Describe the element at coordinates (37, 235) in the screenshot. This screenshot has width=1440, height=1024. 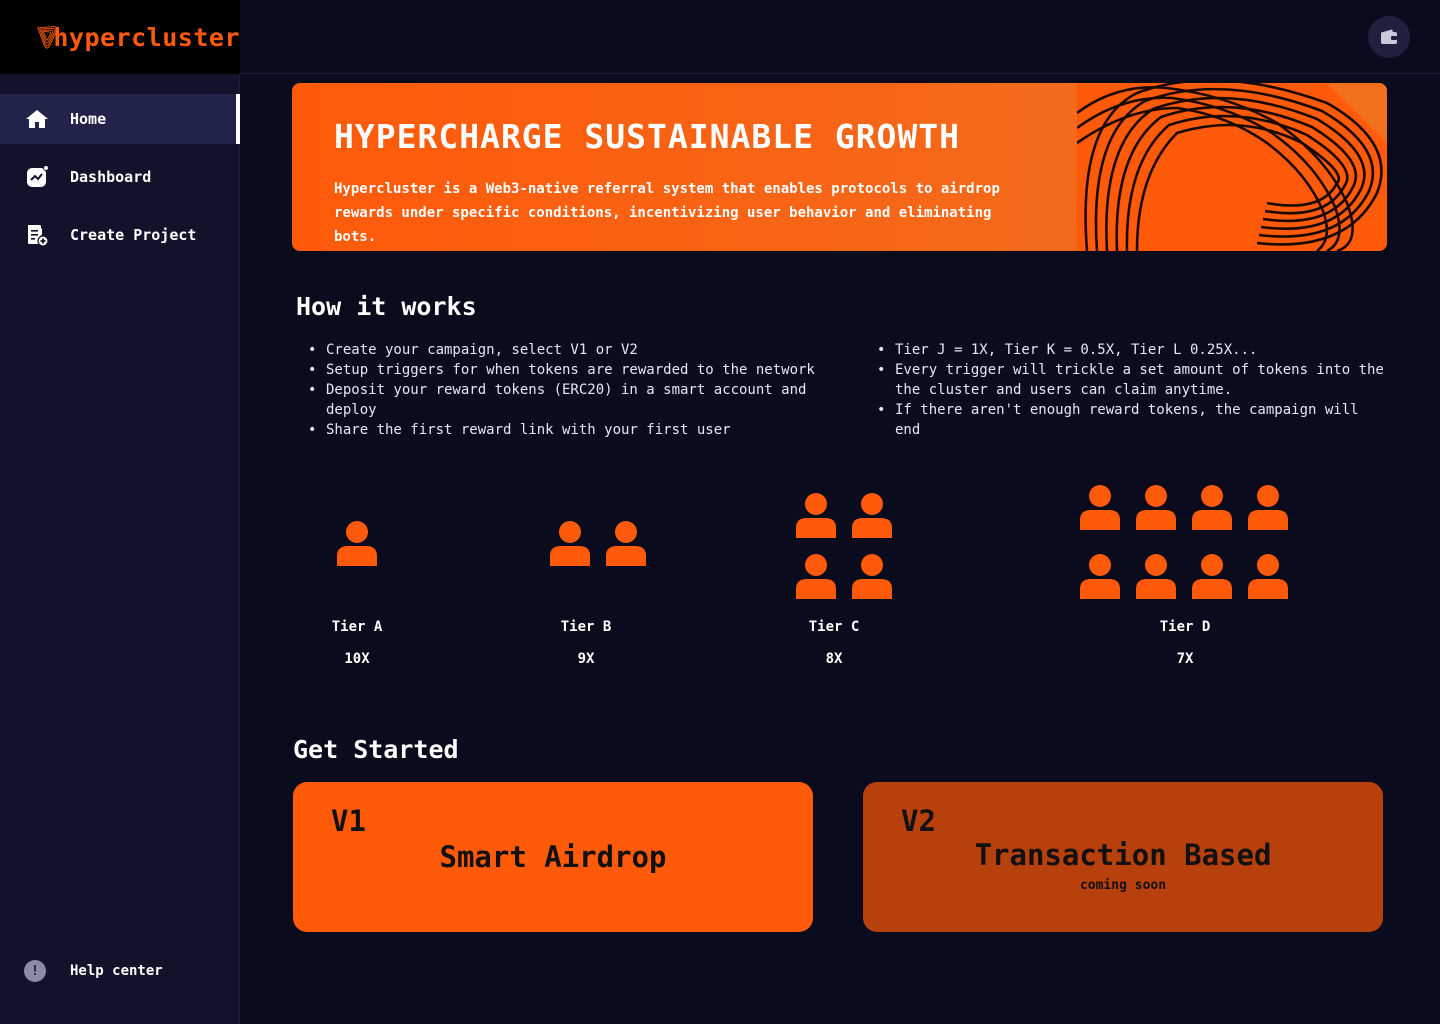
I see `document-add-icon` at that location.